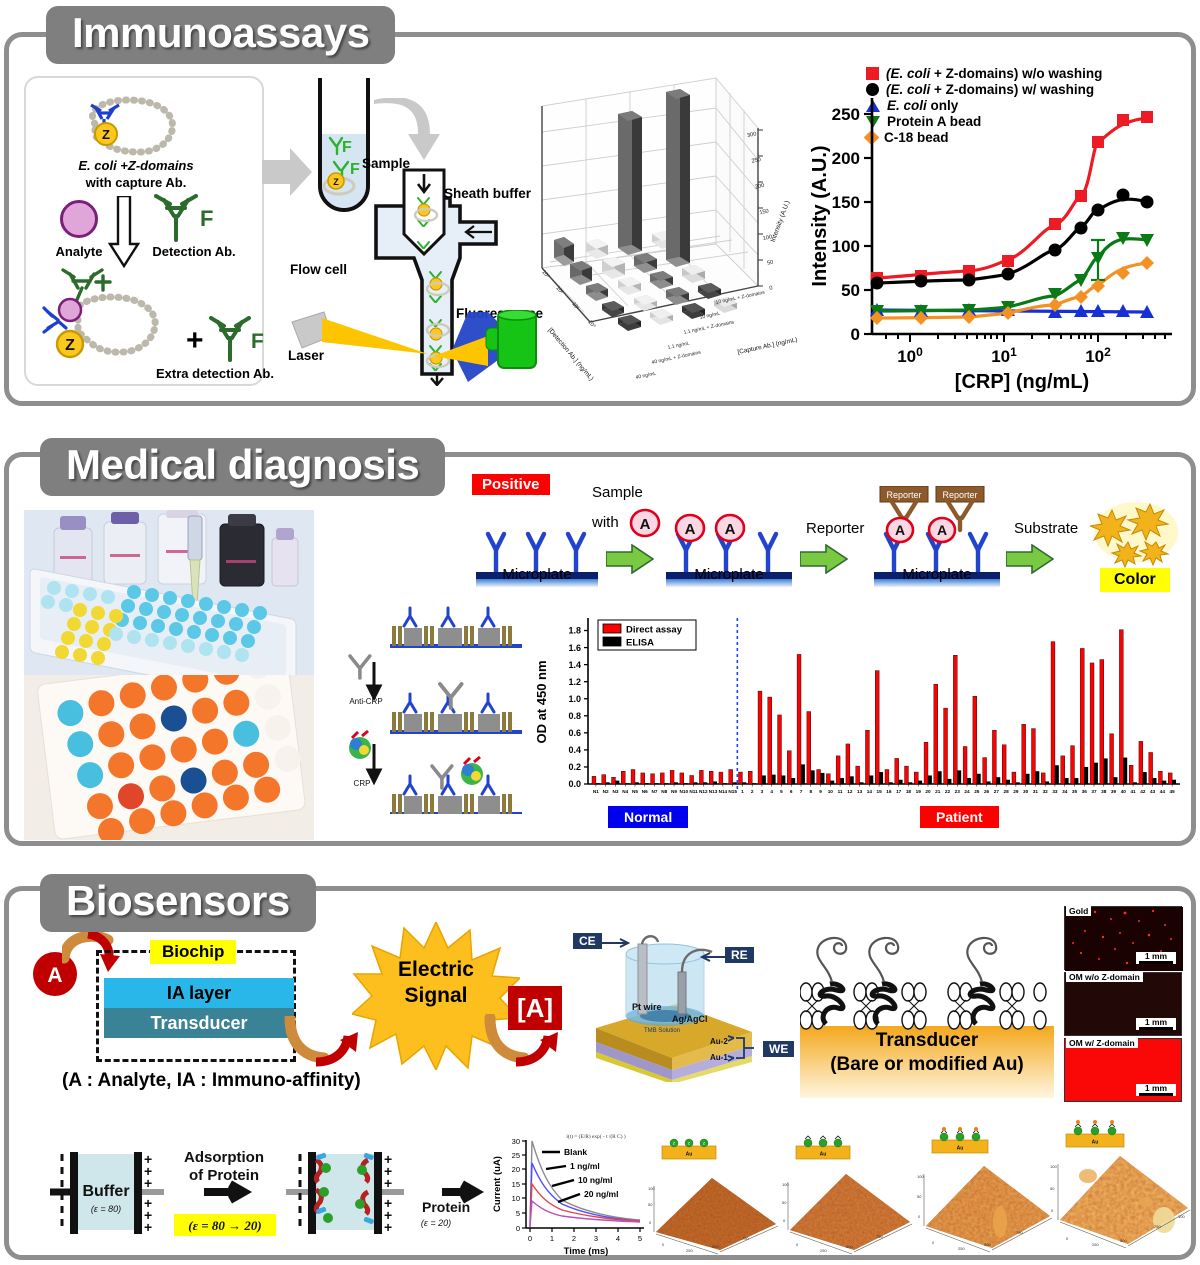 This screenshot has width=1200, height=1265. I want to click on hollow-down-arrow-icon, so click(124, 234).